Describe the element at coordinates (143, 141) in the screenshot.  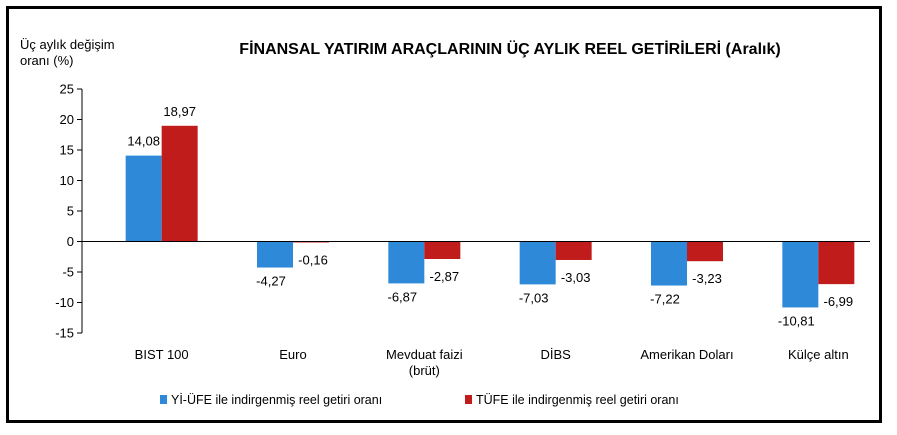
I see `data-label: 14,08` at that location.